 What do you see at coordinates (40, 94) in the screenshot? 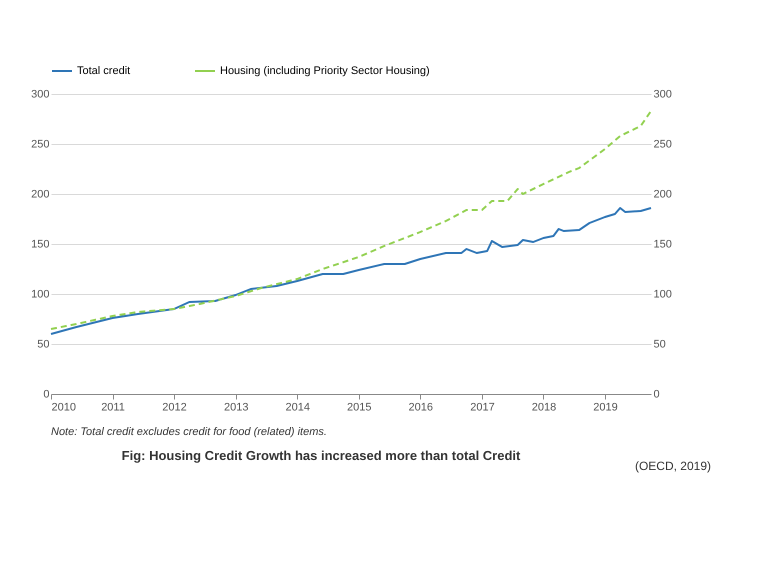
I see `y-tick-label: 300` at bounding box center [40, 94].